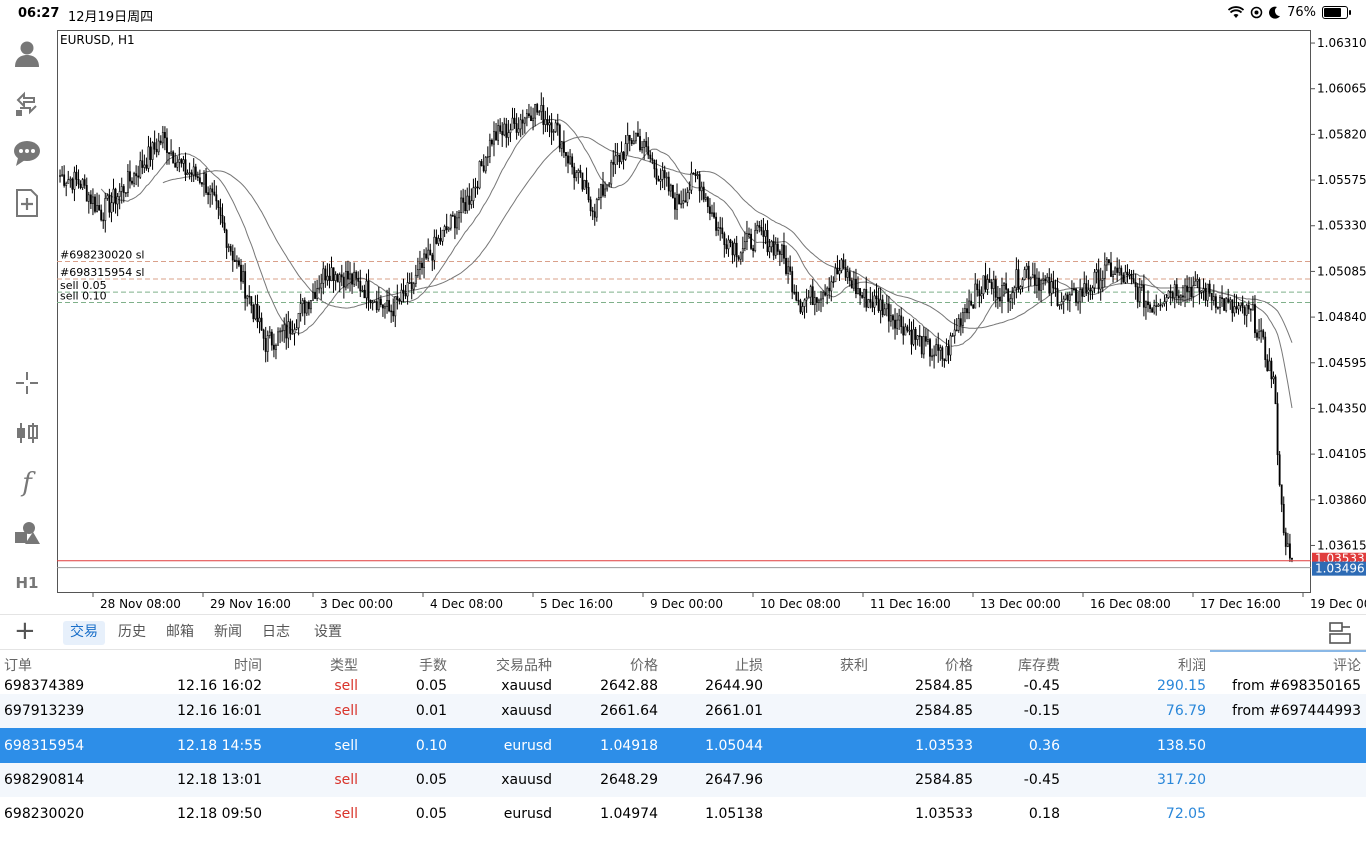 Image resolution: width=1366 pixels, height=841 pixels. What do you see at coordinates (344, 666) in the screenshot?
I see `header-type: 类型` at bounding box center [344, 666].